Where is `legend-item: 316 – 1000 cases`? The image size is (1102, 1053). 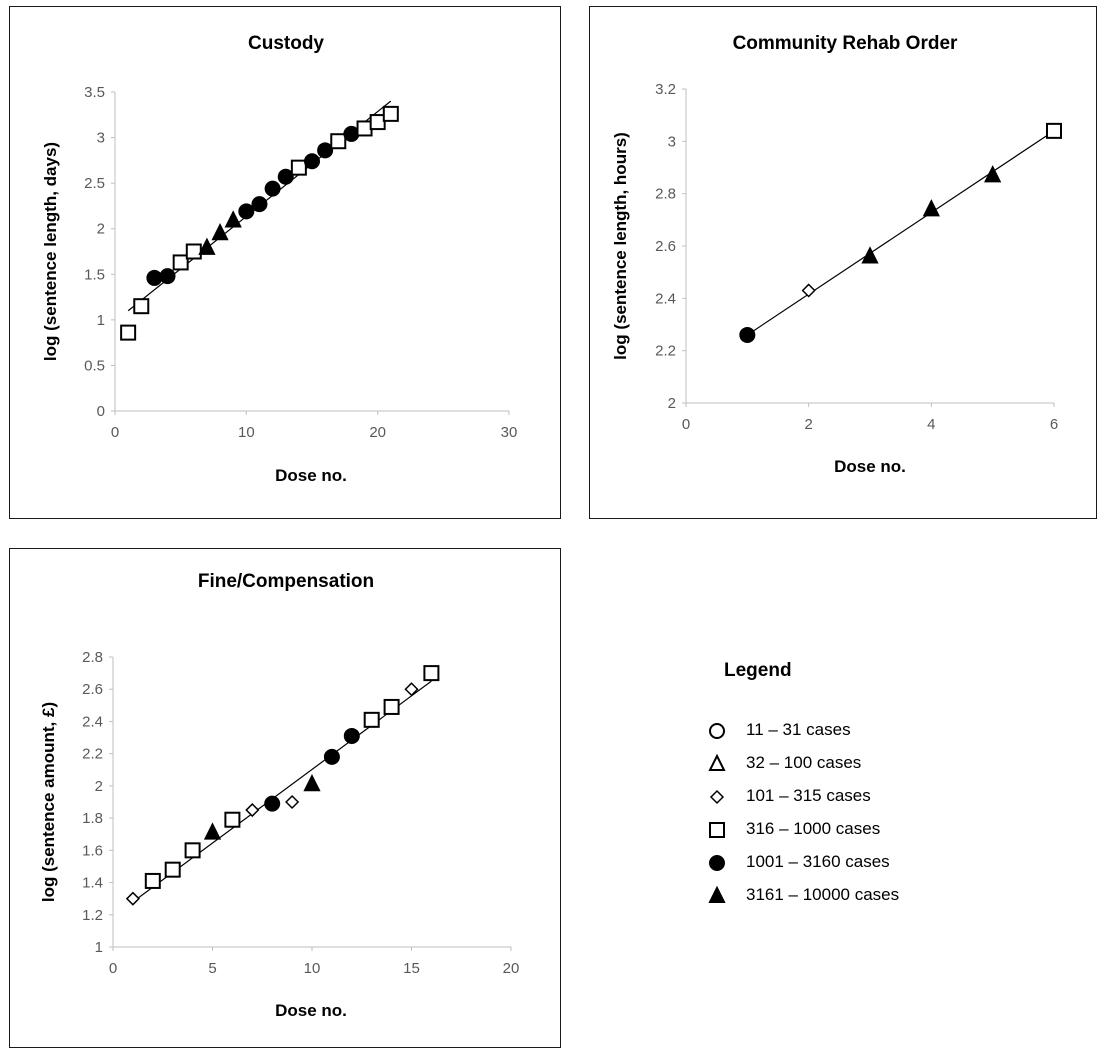 legend-item: 316 – 1000 cases is located at coordinates (850, 829).